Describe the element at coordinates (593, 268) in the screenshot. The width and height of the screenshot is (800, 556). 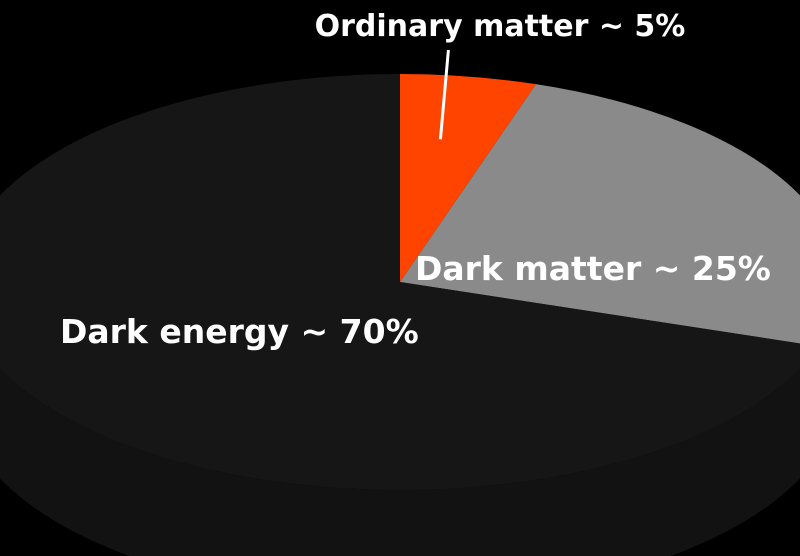
I see `slice-label-dark-matter: Dark matter ~ 25%` at that location.